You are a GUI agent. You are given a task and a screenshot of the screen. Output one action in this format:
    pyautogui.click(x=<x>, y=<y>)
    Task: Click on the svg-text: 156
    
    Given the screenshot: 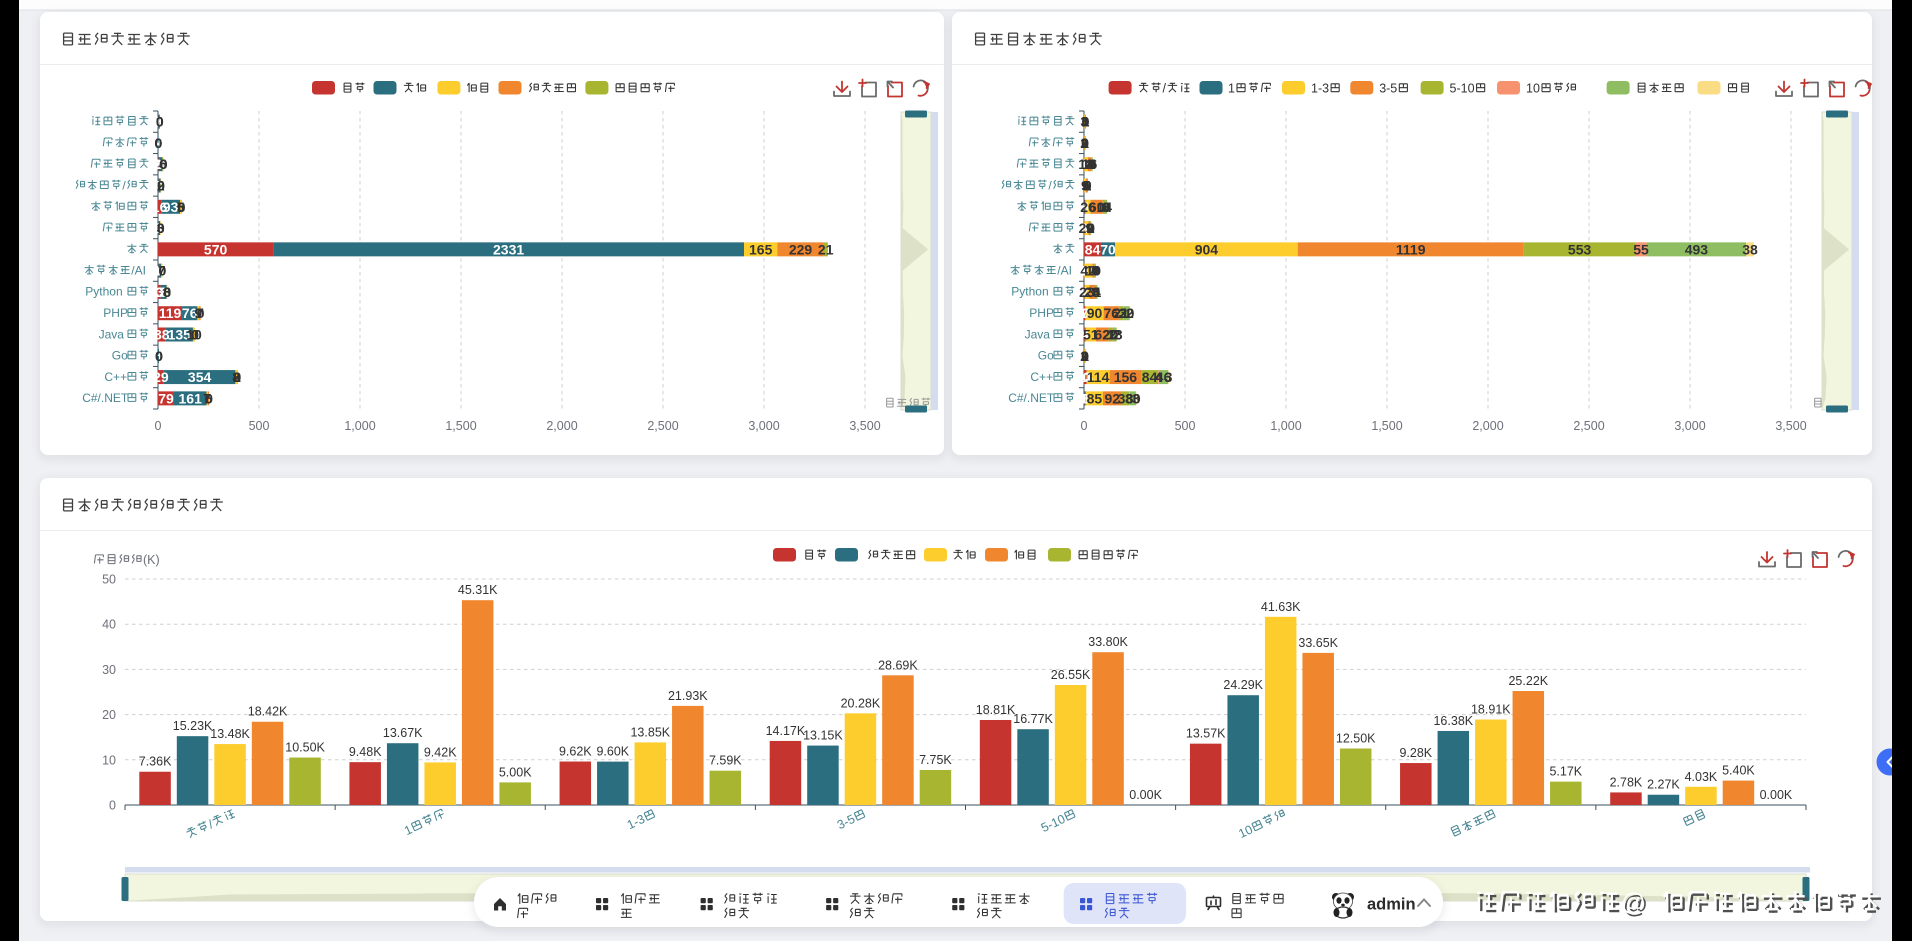 What is the action you would take?
    pyautogui.click(x=1126, y=377)
    